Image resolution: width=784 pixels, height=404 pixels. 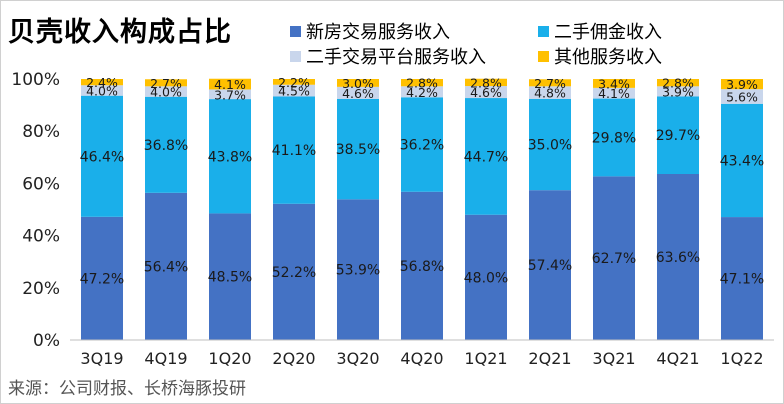 What do you see at coordinates (549, 358) in the screenshot?
I see `x-tick-label: 2Q21` at bounding box center [549, 358].